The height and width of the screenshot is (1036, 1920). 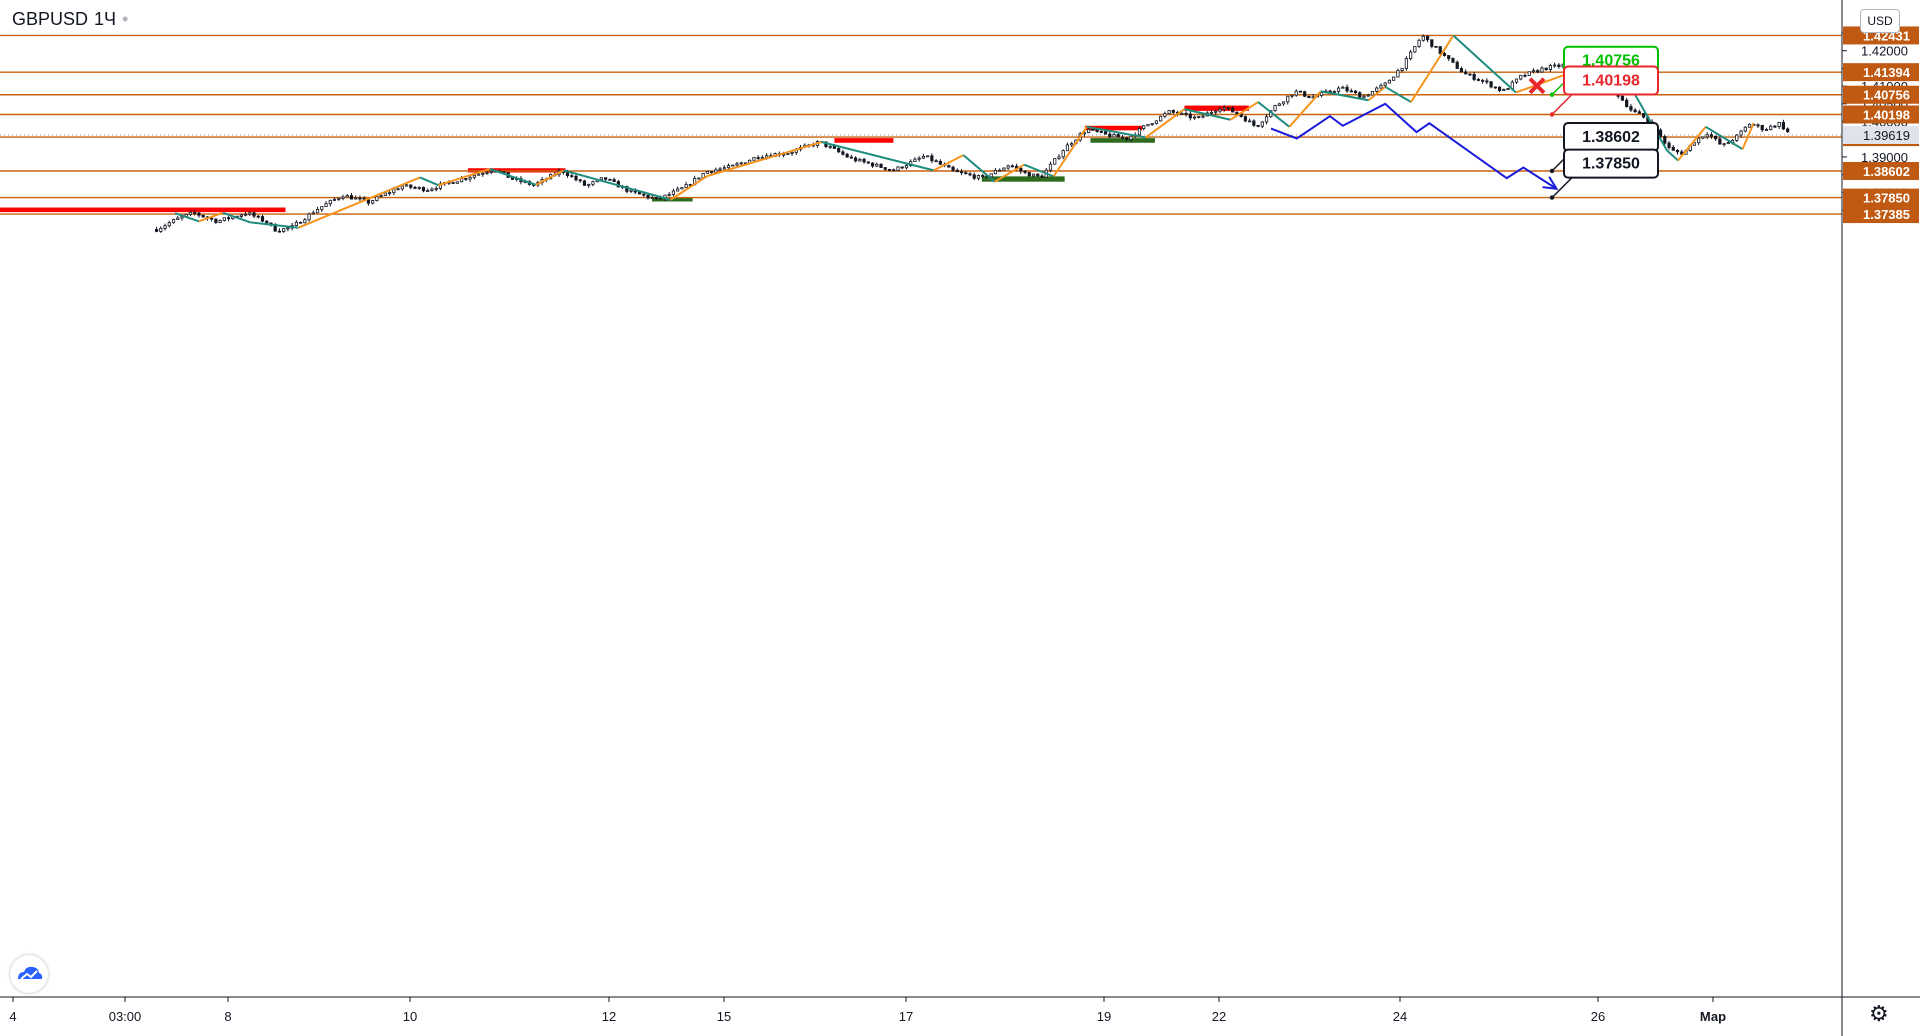 What do you see at coordinates (1414, 146) in the screenshot?
I see `forecast-path` at bounding box center [1414, 146].